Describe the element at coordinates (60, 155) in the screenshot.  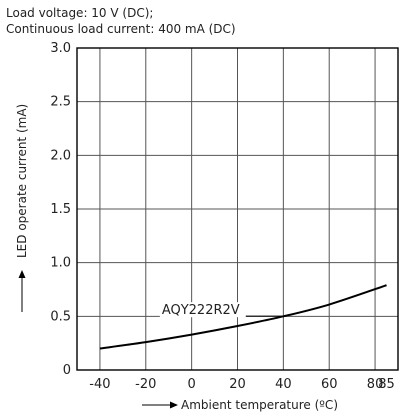
I see `y-tick-label: 2.0` at that location.